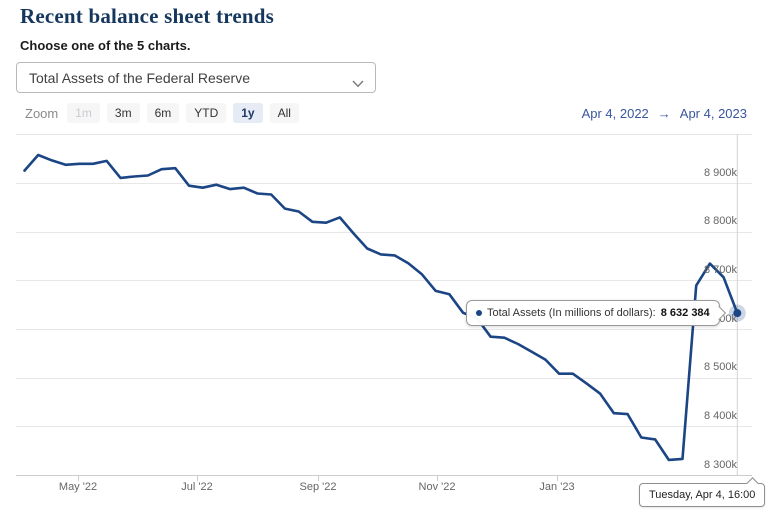 The image size is (768, 521). I want to click on chart-select: Total Assets of the Federal Reserve, so click(196, 77).